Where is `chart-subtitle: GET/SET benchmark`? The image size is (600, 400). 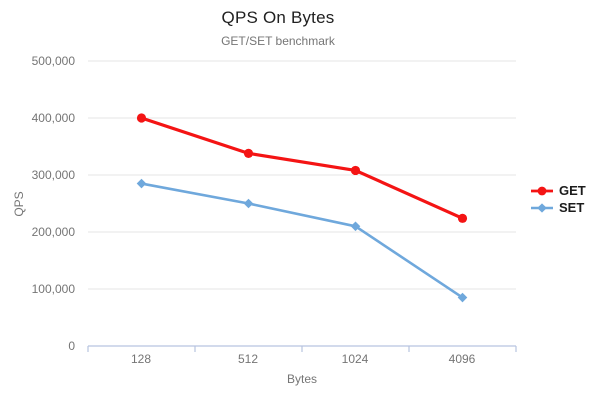
chart-subtitle: GET/SET benchmark is located at coordinates (278, 41).